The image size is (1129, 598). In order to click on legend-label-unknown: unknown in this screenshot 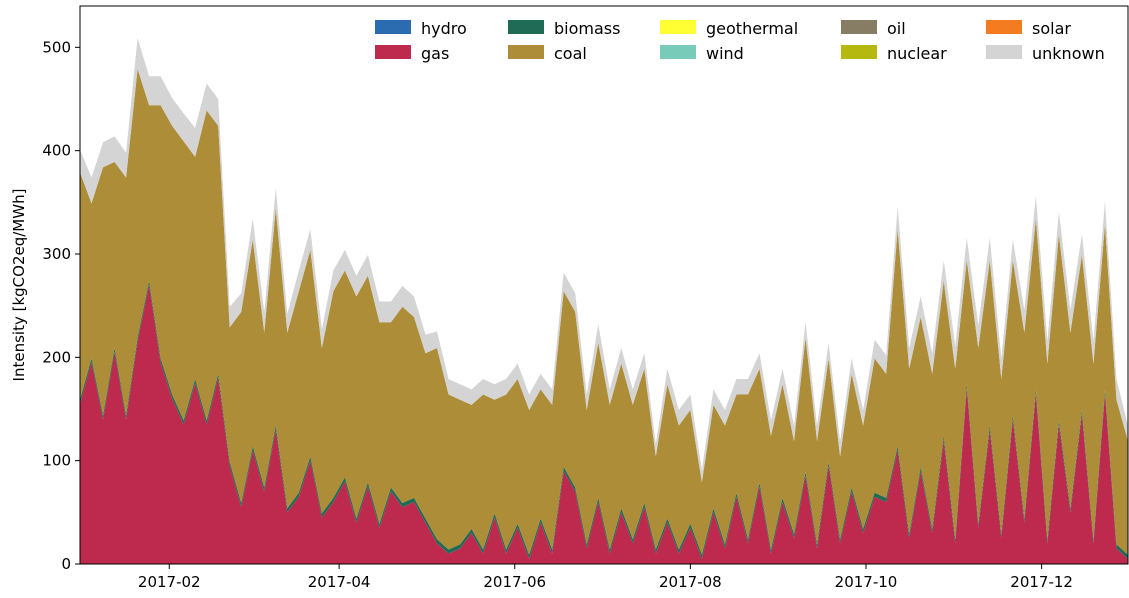, I will do `click(1068, 53)`.